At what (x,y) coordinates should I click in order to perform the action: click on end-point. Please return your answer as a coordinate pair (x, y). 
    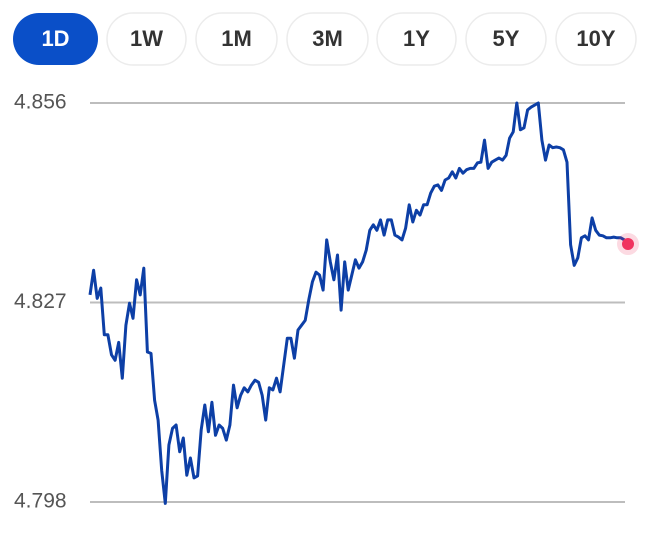
    Looking at the image, I should click on (628, 244).